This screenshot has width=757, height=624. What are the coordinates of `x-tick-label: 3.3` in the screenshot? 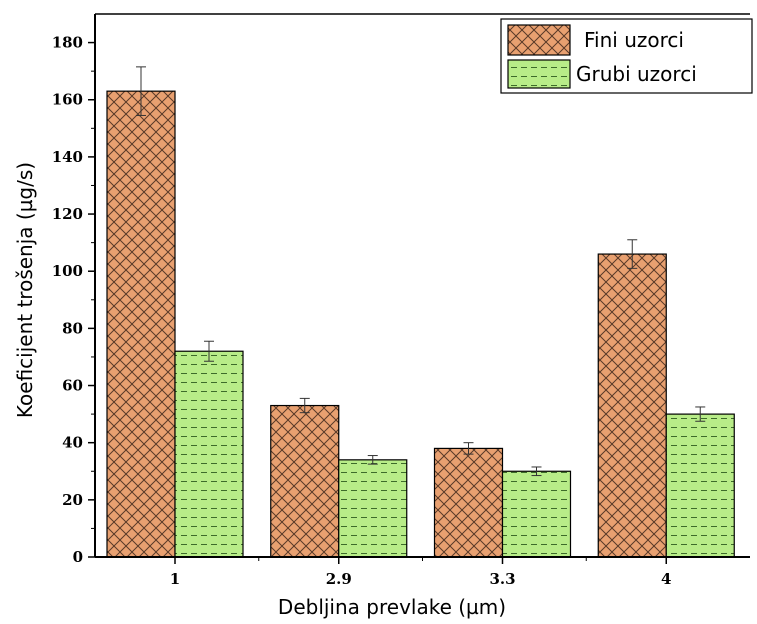 It's located at (502, 579).